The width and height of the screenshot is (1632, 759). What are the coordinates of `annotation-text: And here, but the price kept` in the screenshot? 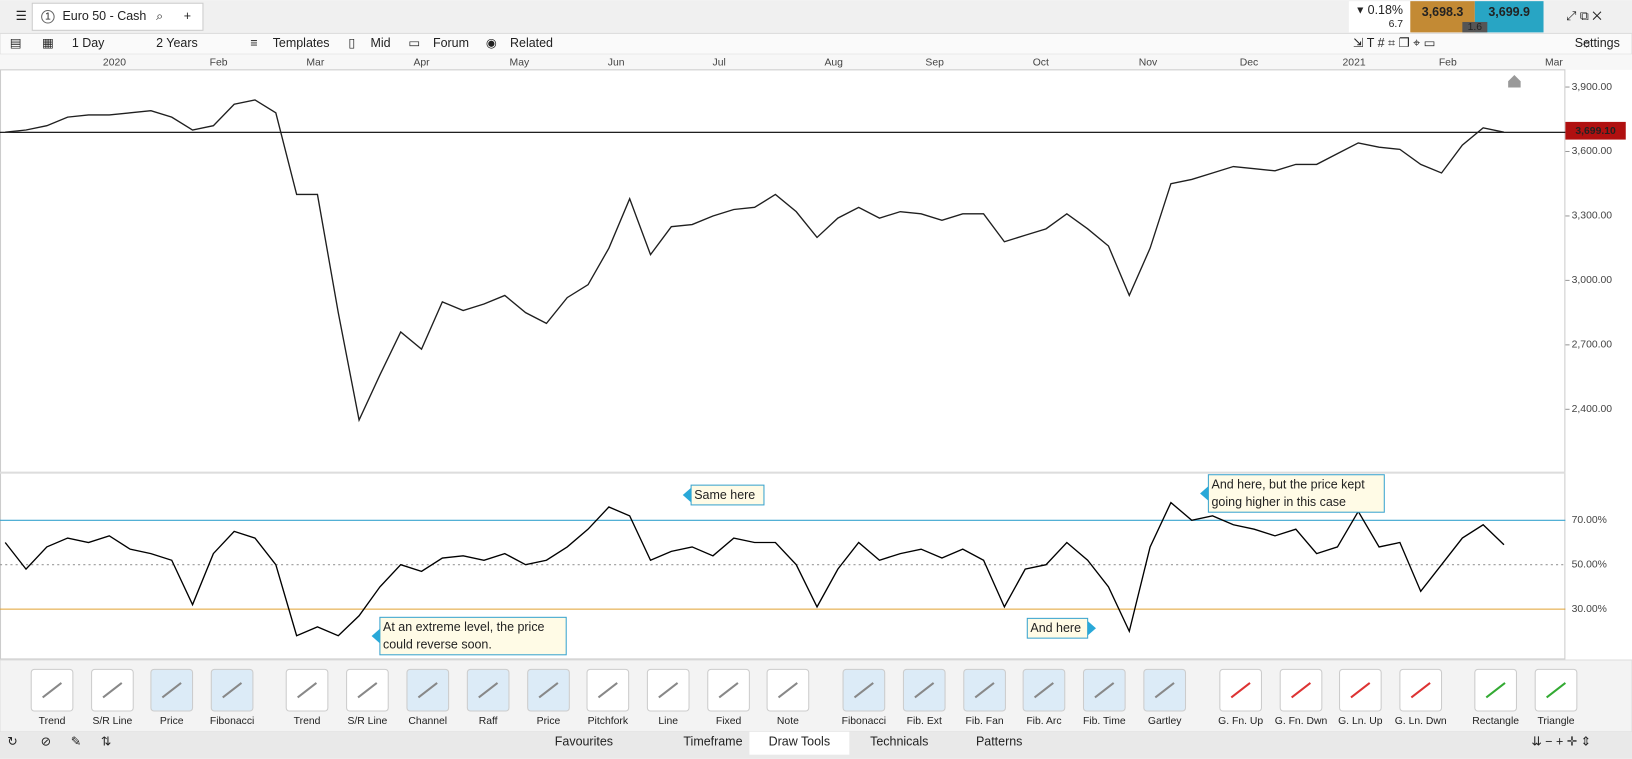 It's located at (1289, 484).